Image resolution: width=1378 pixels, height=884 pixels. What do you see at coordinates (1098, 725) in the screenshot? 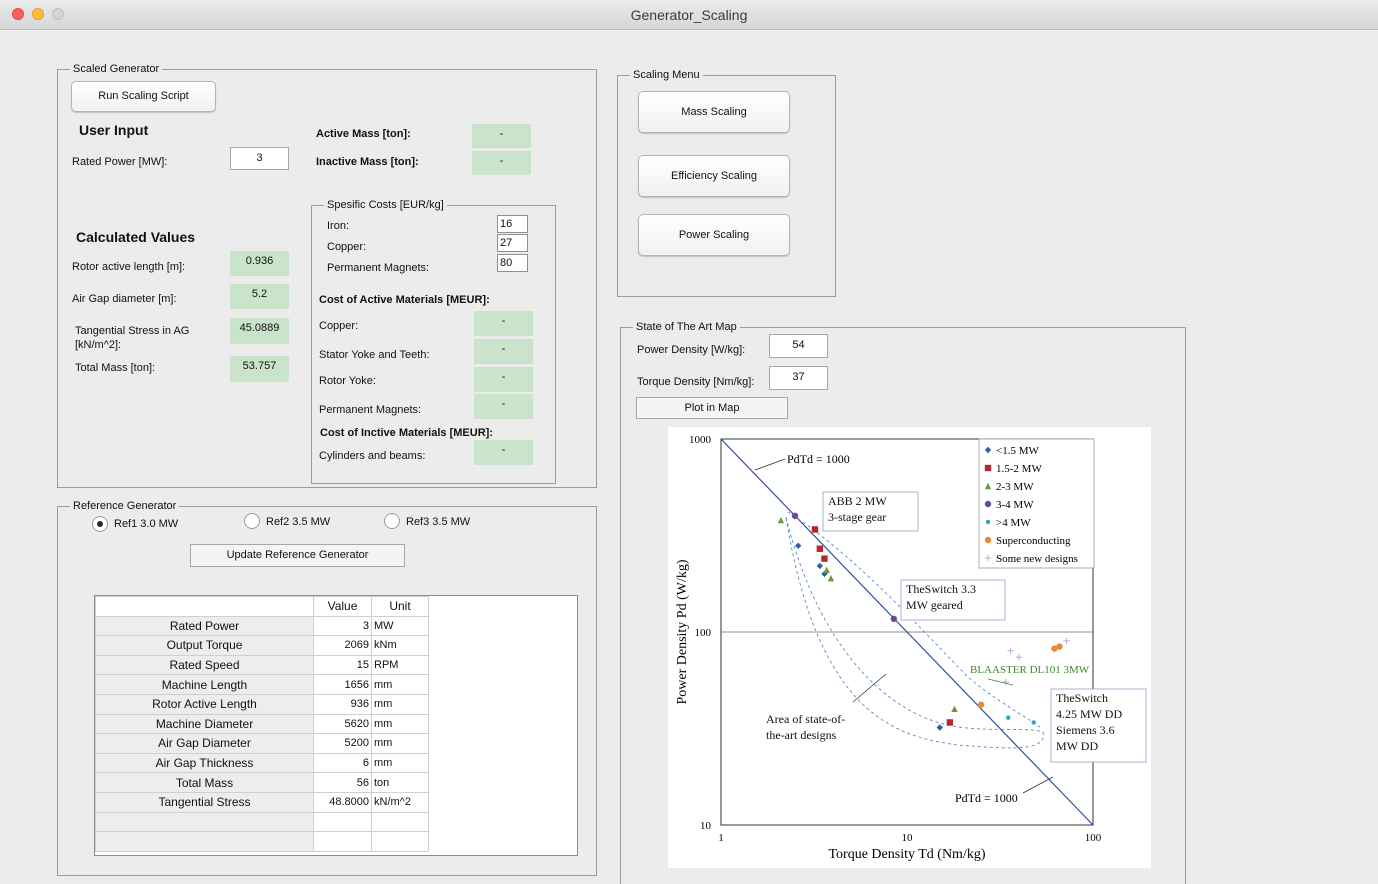
I see `annotation-theswitch-siemens-box` at bounding box center [1098, 725].